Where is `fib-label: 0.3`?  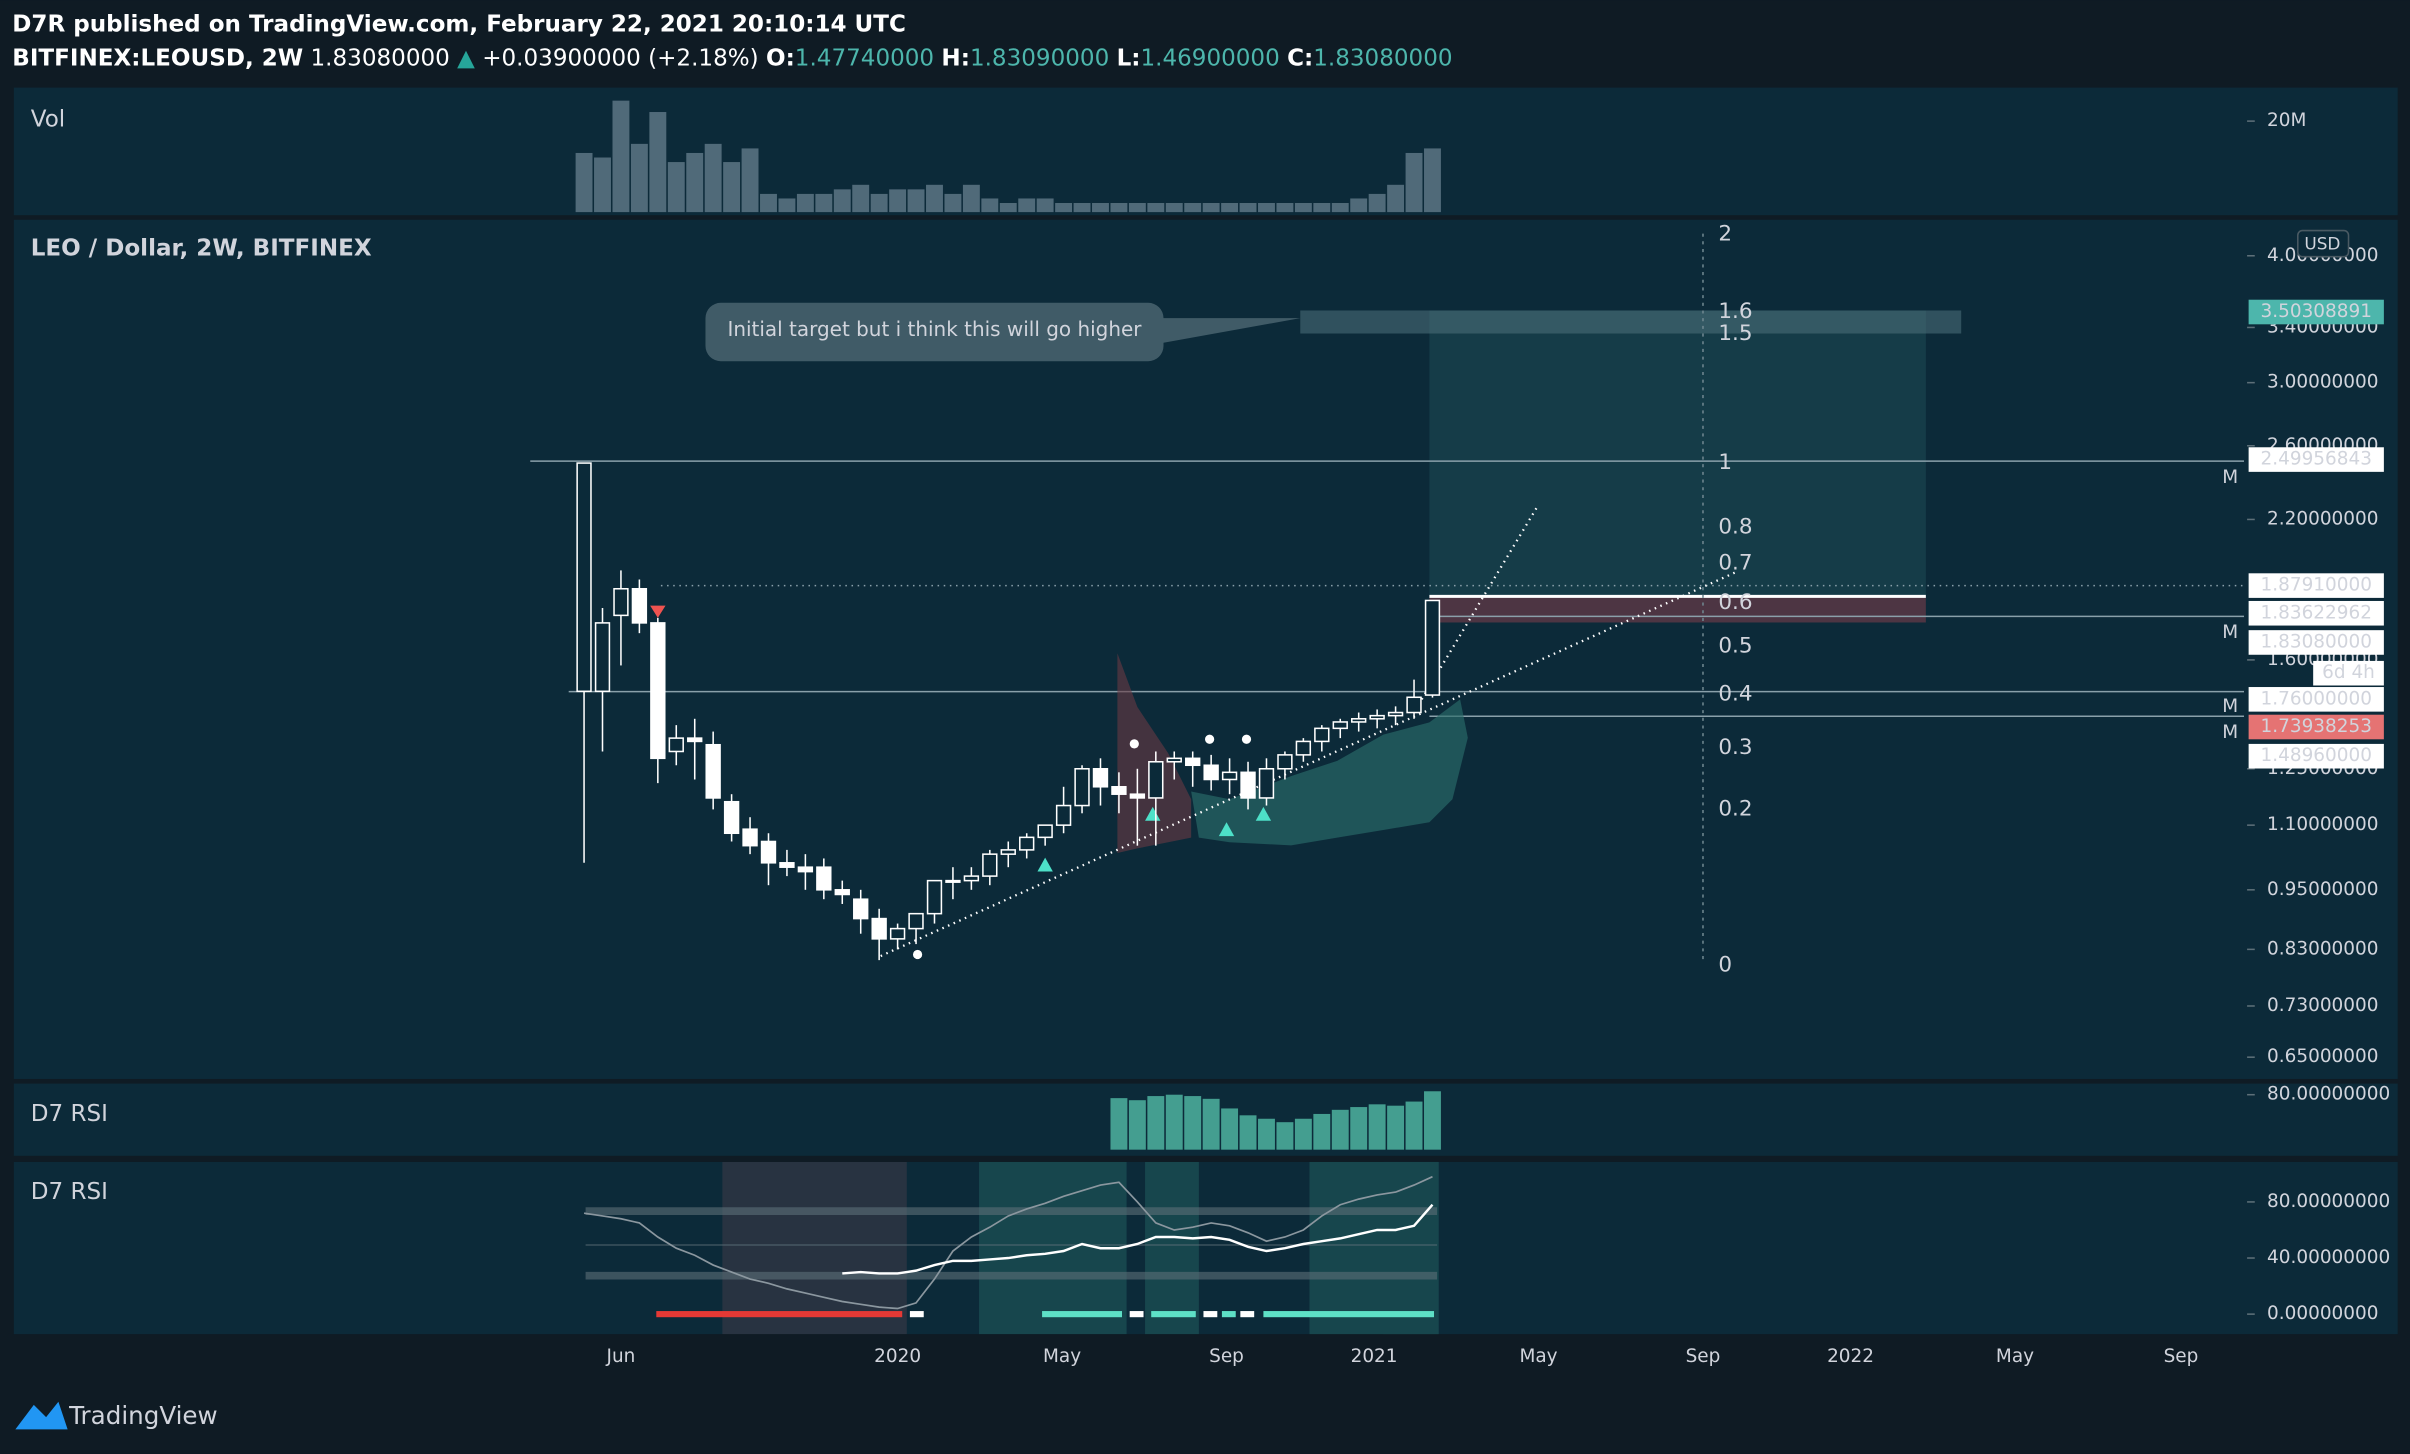 fib-label: 0.3 is located at coordinates (1735, 747).